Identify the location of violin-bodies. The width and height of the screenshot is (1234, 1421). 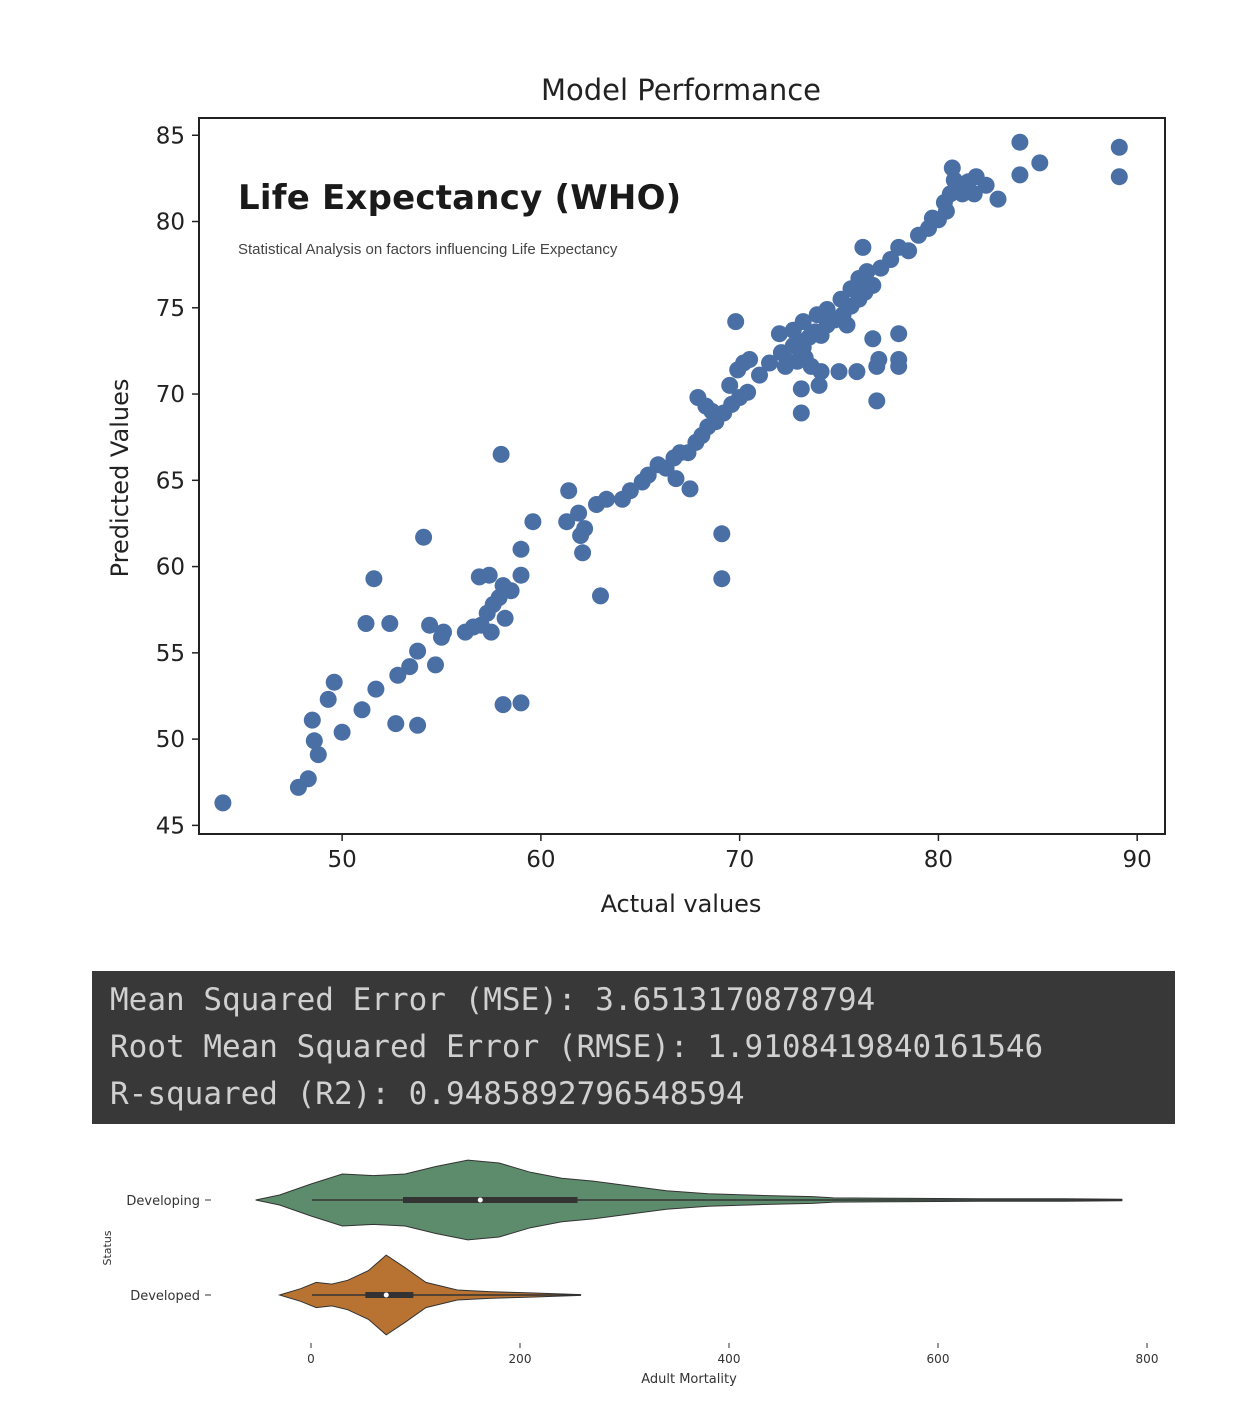
(689, 1247).